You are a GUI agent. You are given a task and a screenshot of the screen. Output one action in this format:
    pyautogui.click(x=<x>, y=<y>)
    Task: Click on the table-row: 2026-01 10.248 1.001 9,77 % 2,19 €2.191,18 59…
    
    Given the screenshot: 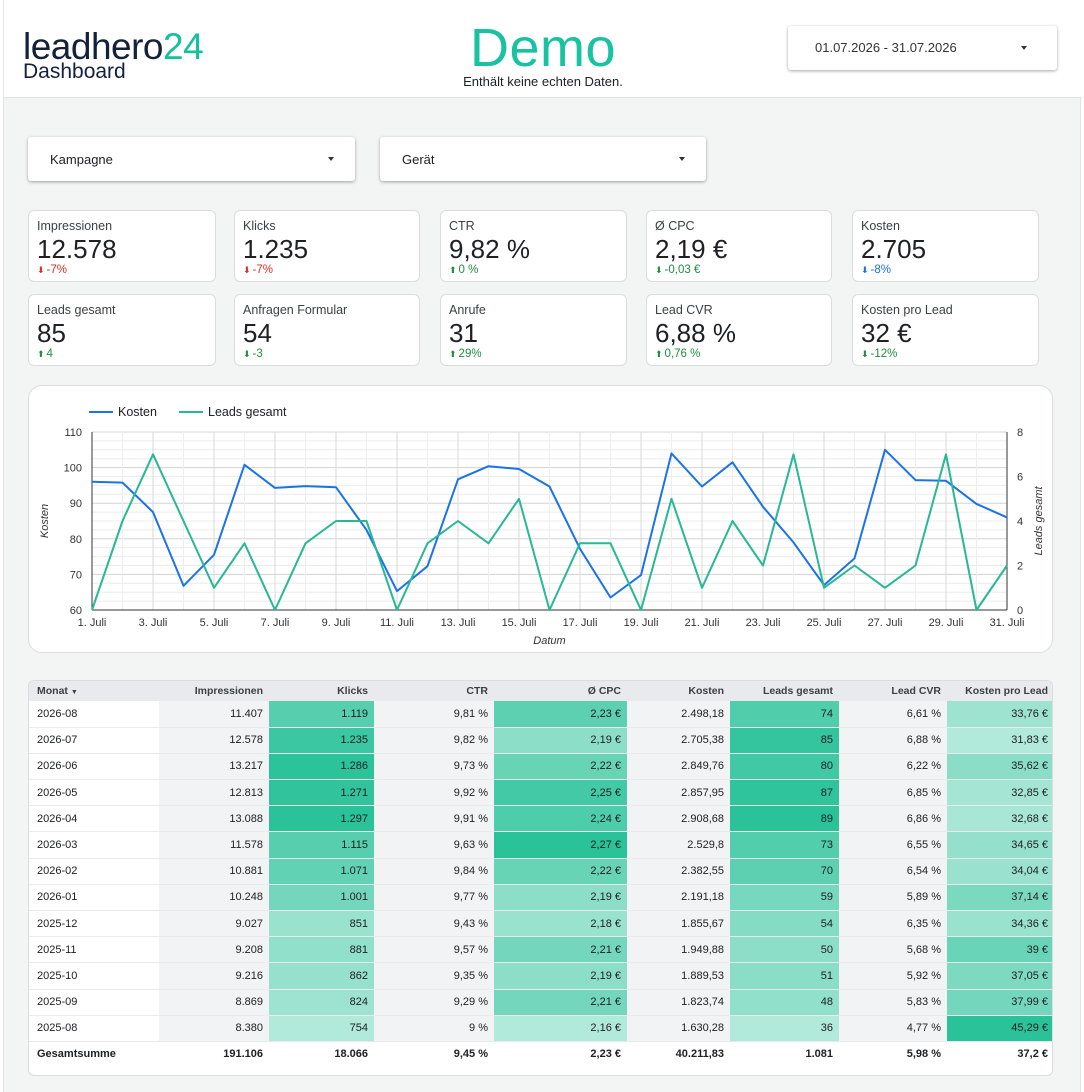 What is the action you would take?
    pyautogui.click(x=540, y=898)
    